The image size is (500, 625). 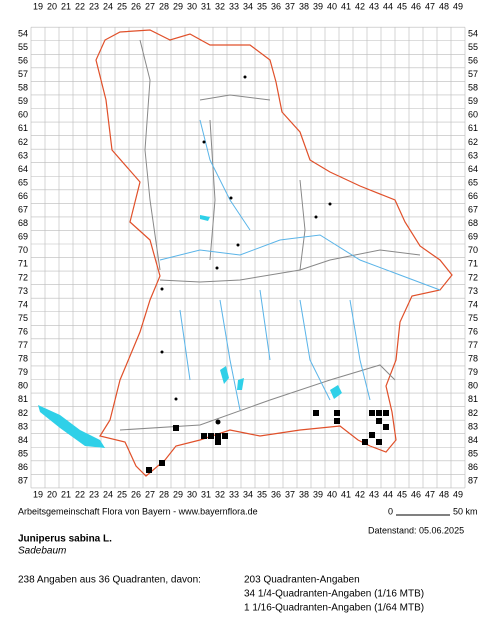 What do you see at coordinates (473, 33) in the screenshot?
I see `row-label: 54` at bounding box center [473, 33].